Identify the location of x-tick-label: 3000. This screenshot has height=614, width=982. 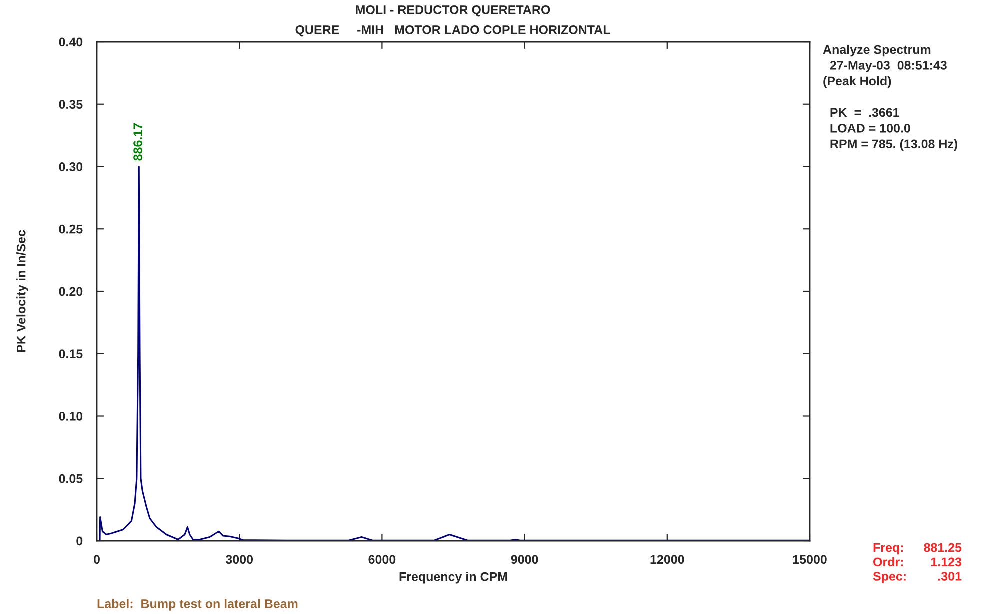
(239, 559).